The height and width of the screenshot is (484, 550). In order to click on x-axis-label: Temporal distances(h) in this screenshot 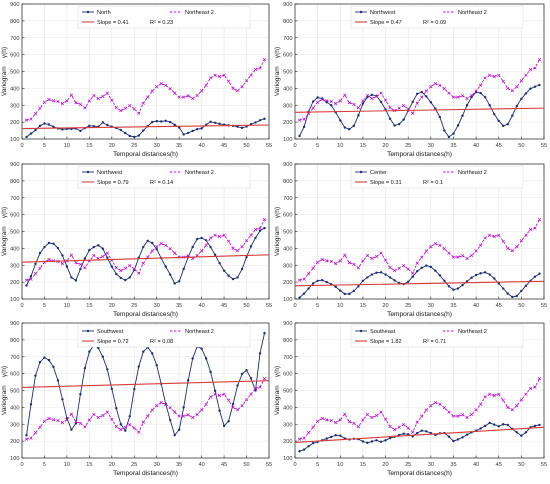, I will do `click(419, 473)`.